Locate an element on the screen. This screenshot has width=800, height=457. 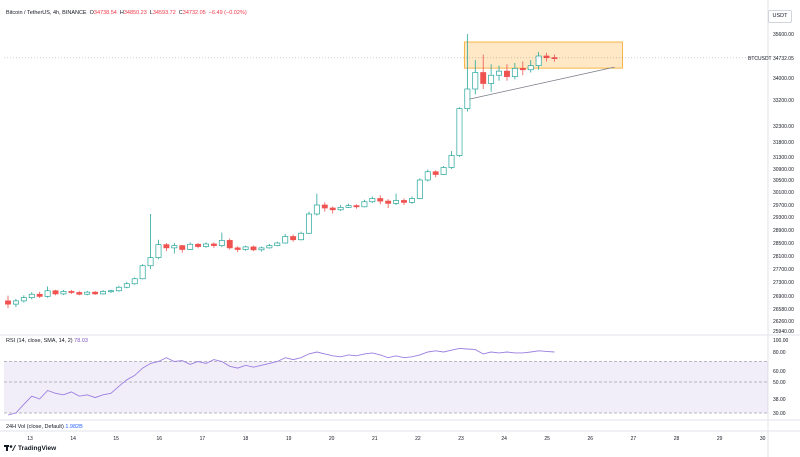
time-tick-label: 14 is located at coordinates (73, 439).